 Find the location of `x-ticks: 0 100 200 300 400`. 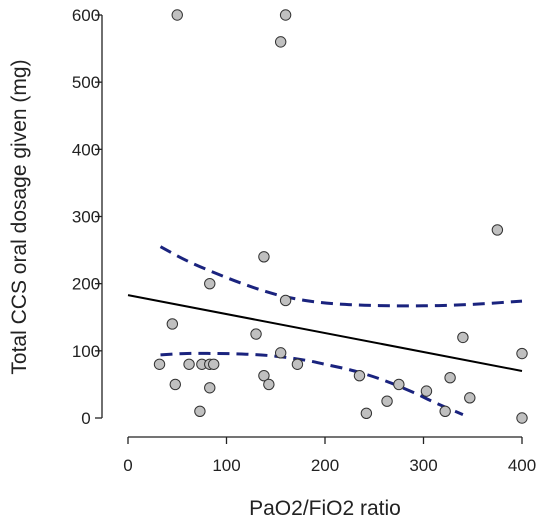

x-ticks: 0 100 200 300 400 is located at coordinates (329, 456).